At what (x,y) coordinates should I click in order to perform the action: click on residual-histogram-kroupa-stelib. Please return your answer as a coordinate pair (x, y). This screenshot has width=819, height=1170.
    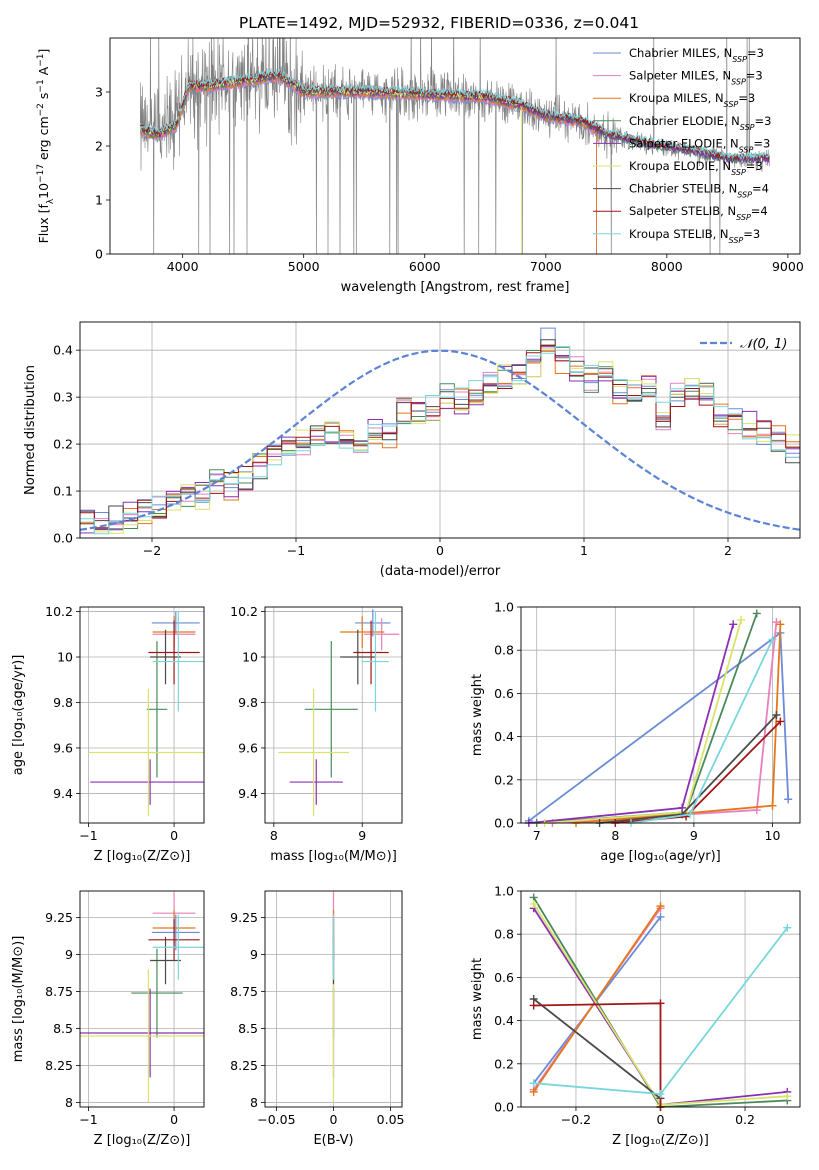
    Looking at the image, I should click on (440, 440).